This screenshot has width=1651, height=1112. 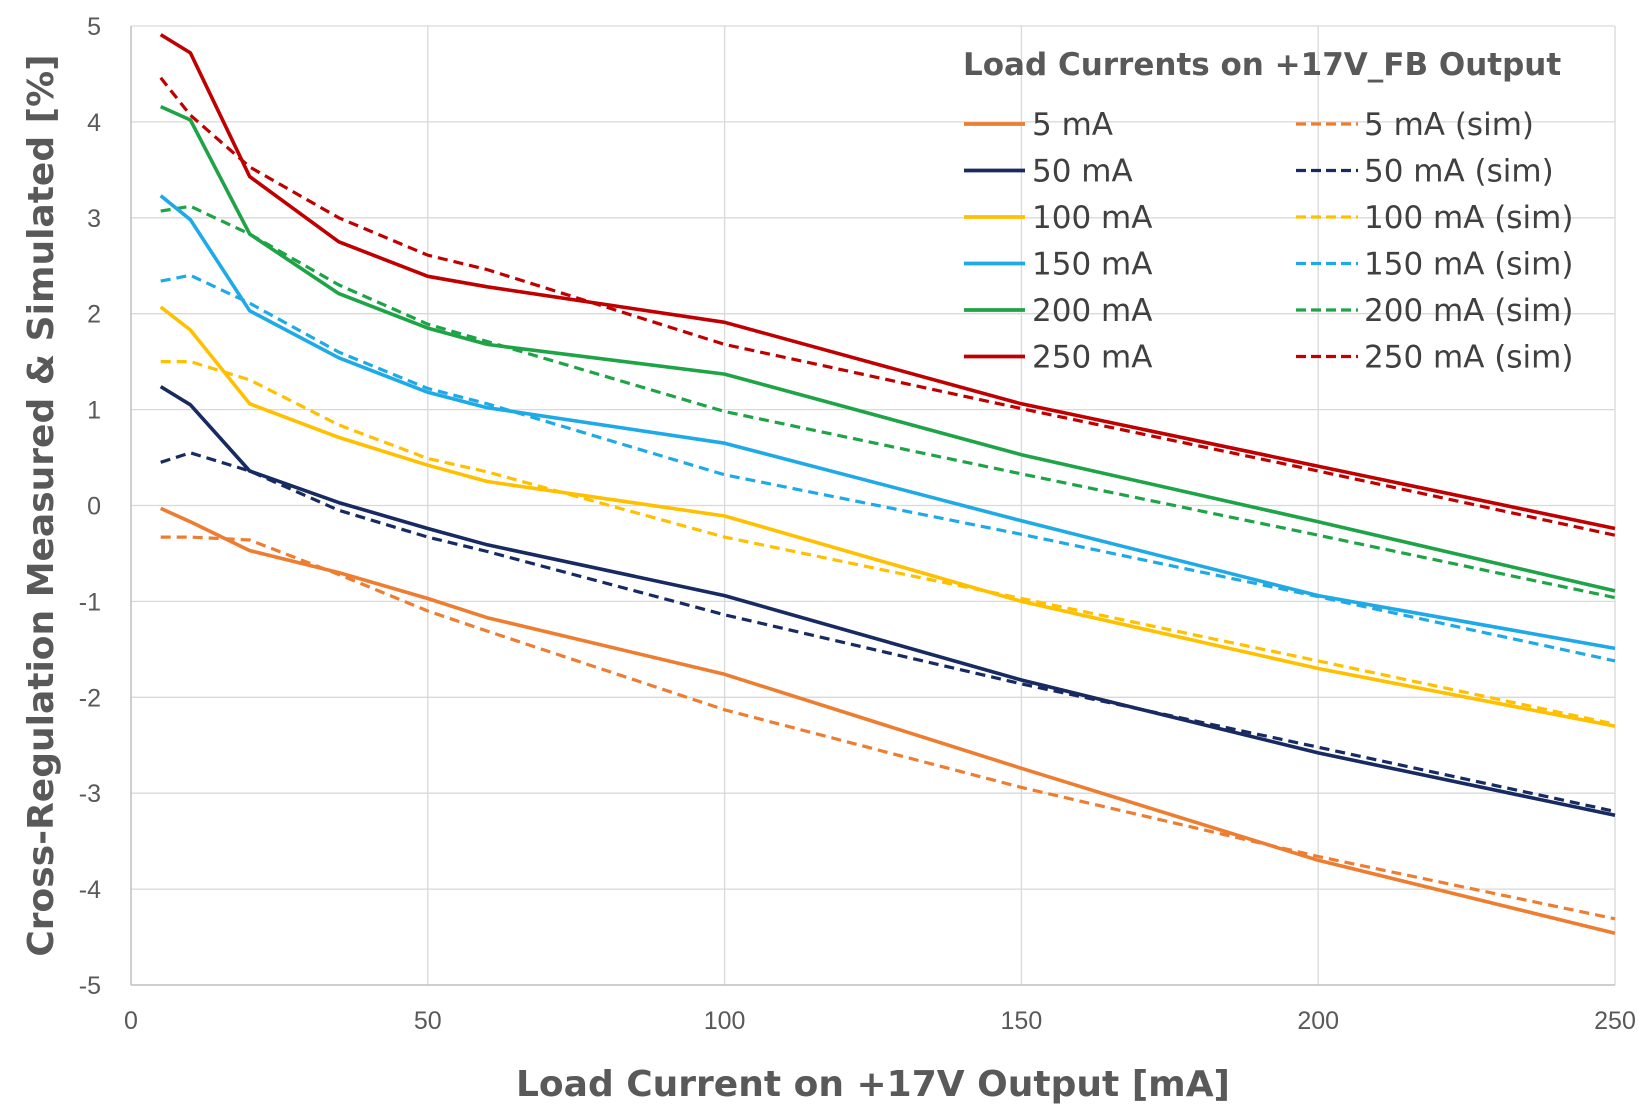 What do you see at coordinates (94, 27) in the screenshot?
I see `y-tick-label: 5` at bounding box center [94, 27].